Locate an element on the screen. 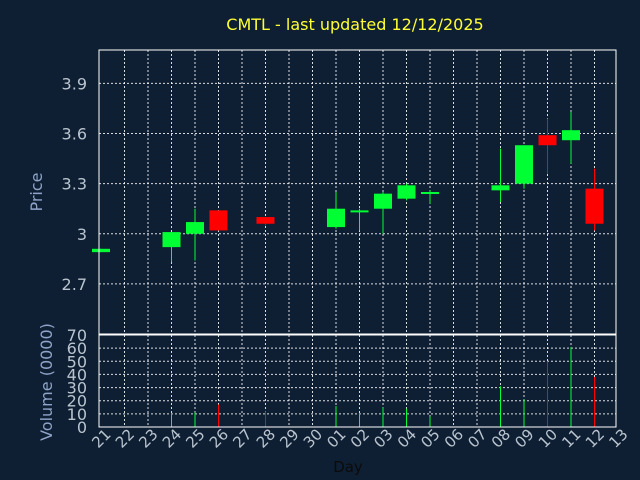  volume-y-tick-label: 20 is located at coordinates (77, 401).